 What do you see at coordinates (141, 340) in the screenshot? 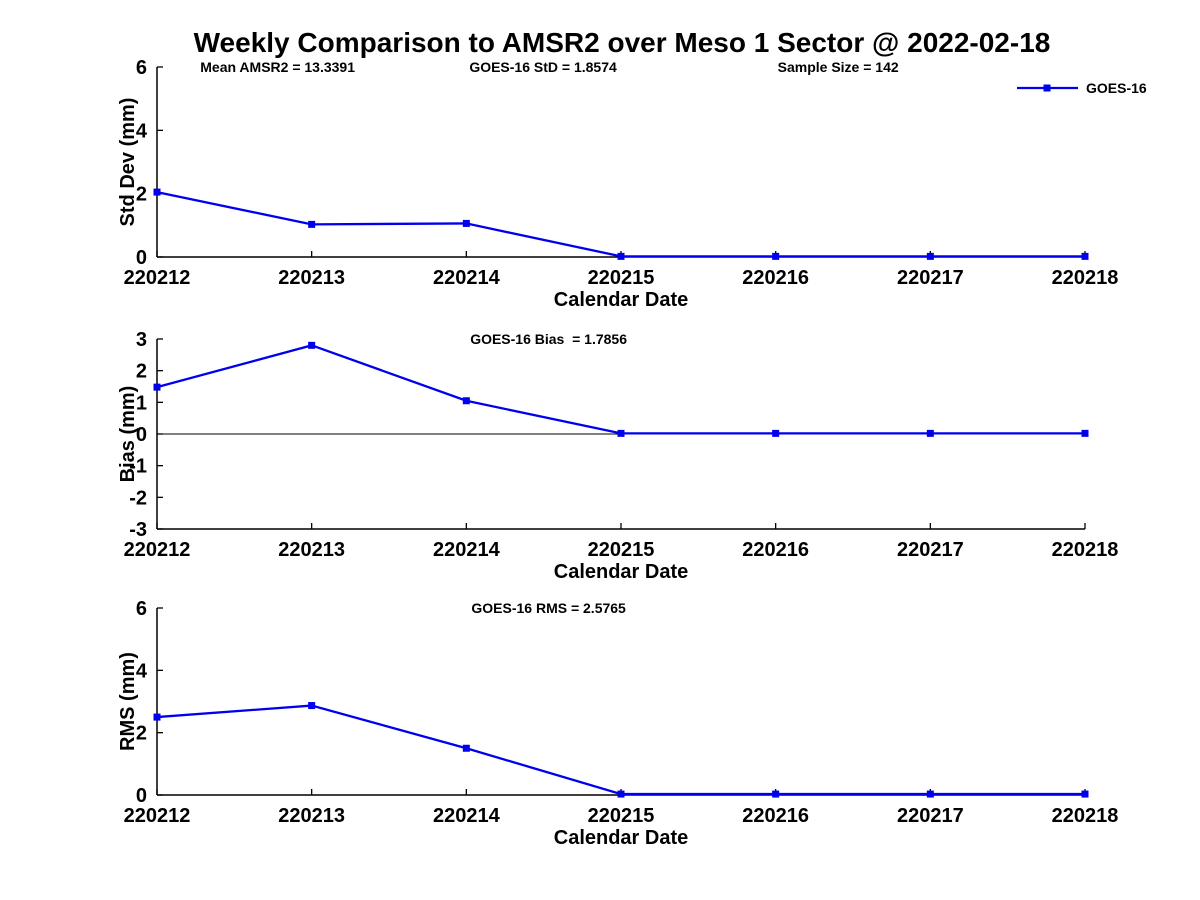
I see `y-tick-label: 3` at bounding box center [141, 340].